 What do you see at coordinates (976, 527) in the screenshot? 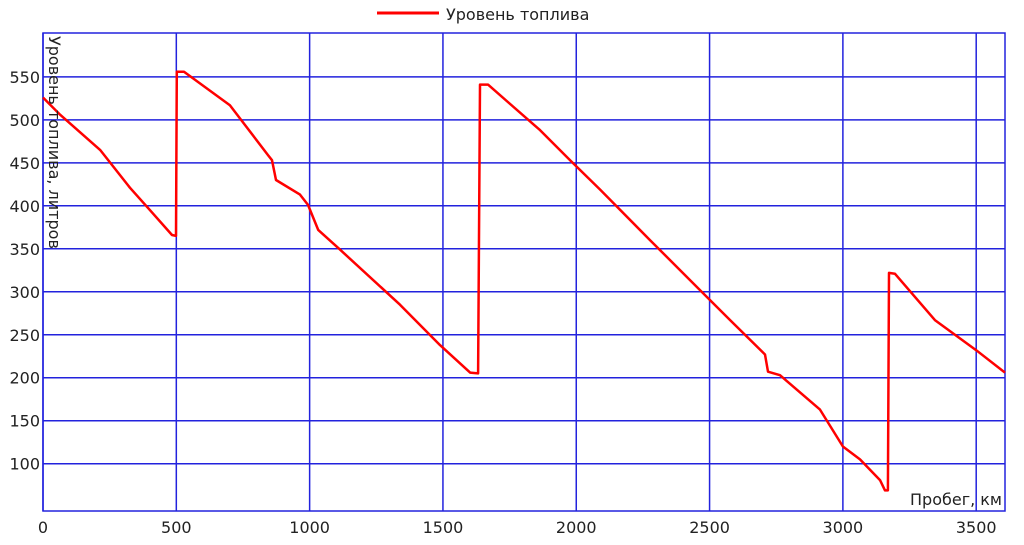
I see `x-tick-label: 3500` at bounding box center [976, 527].